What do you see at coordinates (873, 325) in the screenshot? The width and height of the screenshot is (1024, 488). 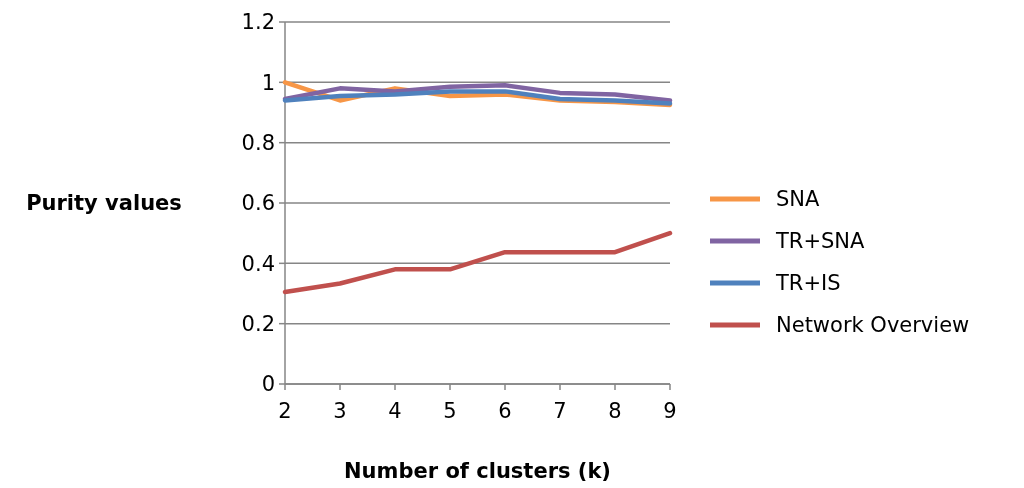 I see `legend-label: Network Overview` at bounding box center [873, 325].